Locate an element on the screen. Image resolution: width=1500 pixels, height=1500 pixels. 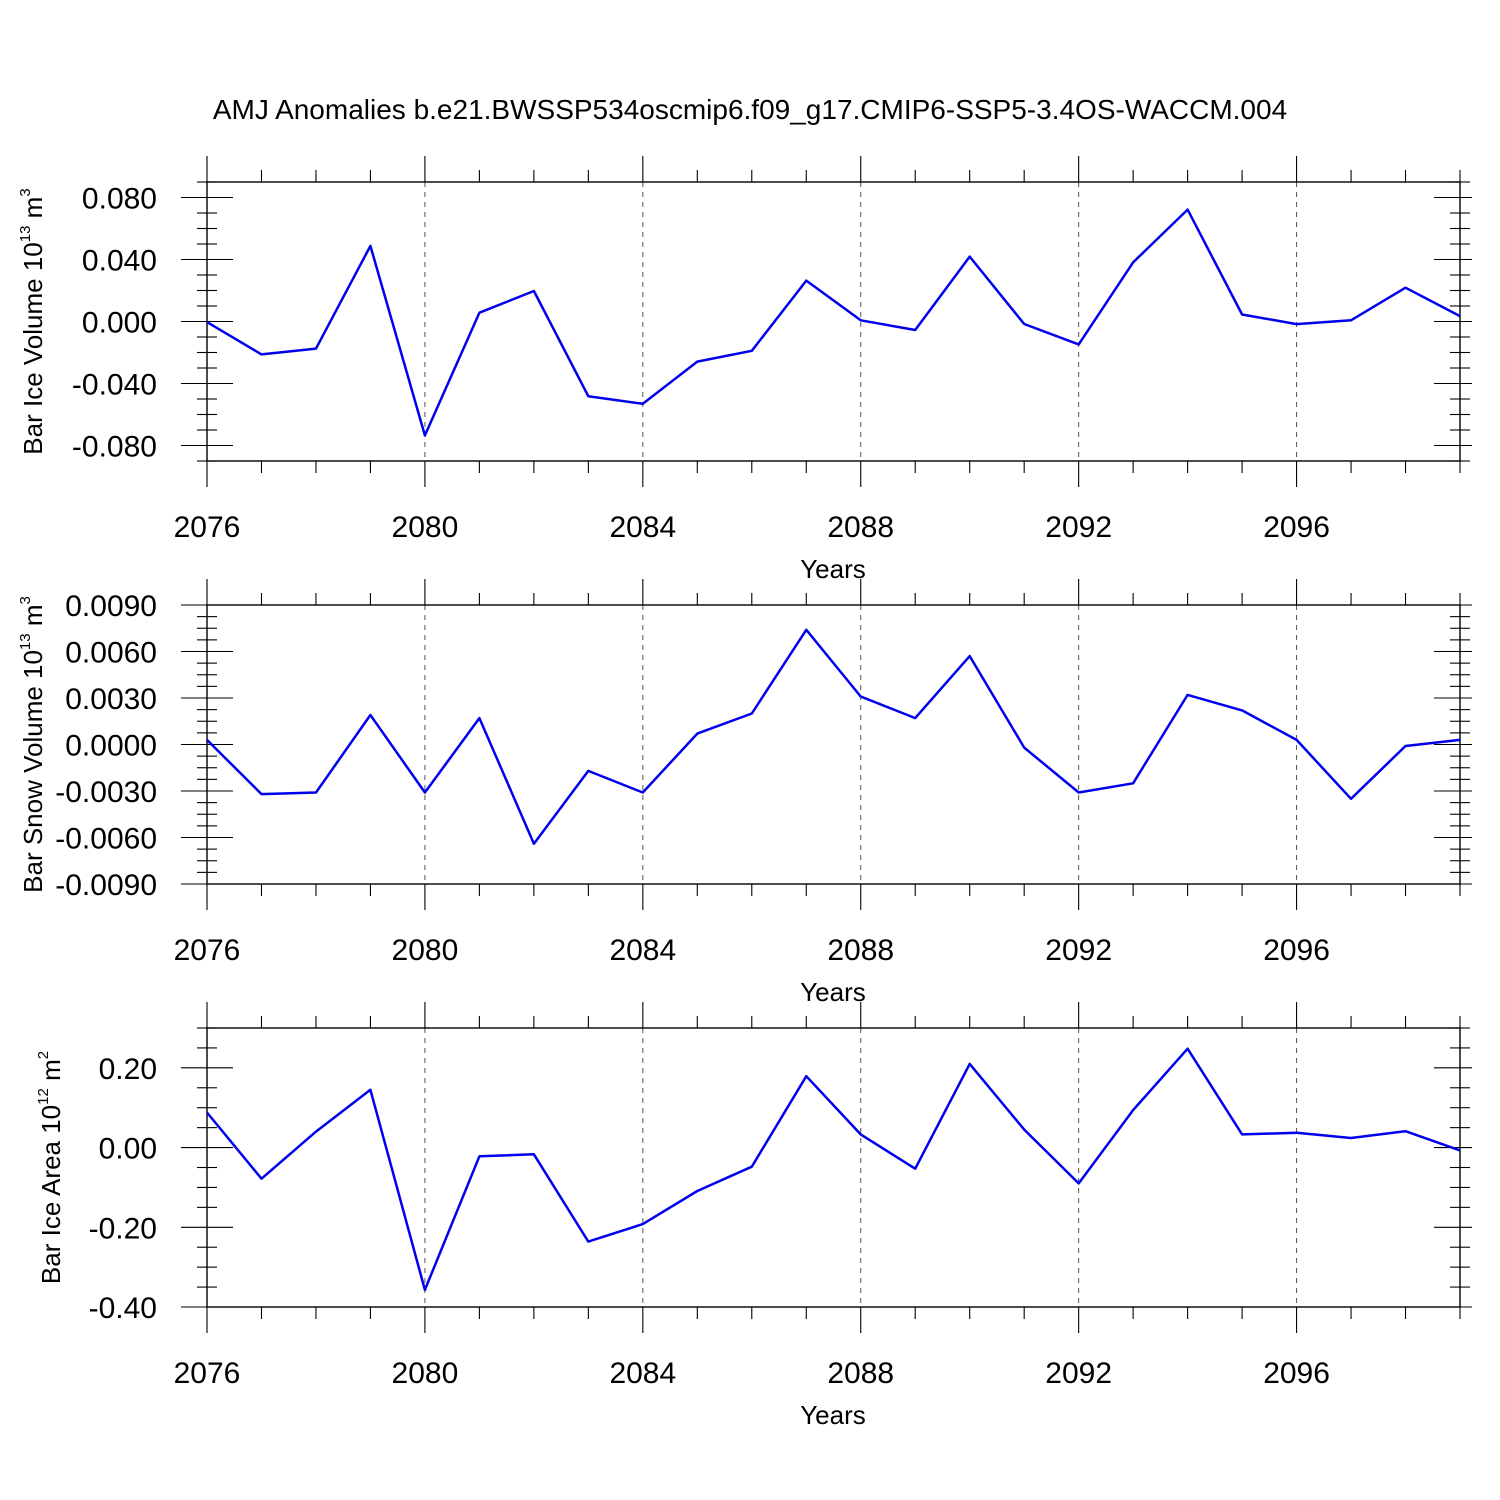
y-tick-label: -0.0060 is located at coordinates (106, 839).